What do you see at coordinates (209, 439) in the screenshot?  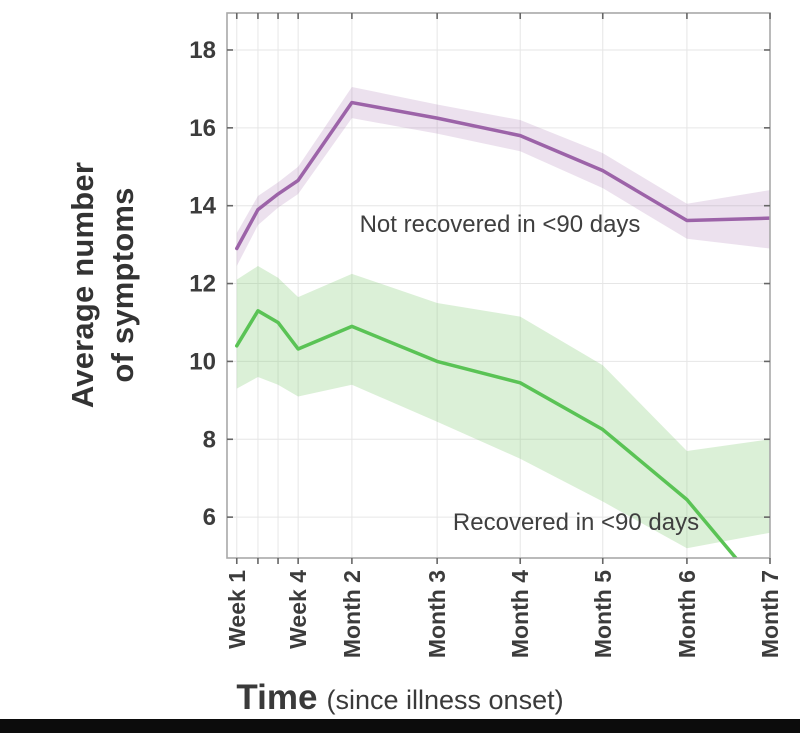 I see `y-tick-label: 8` at bounding box center [209, 439].